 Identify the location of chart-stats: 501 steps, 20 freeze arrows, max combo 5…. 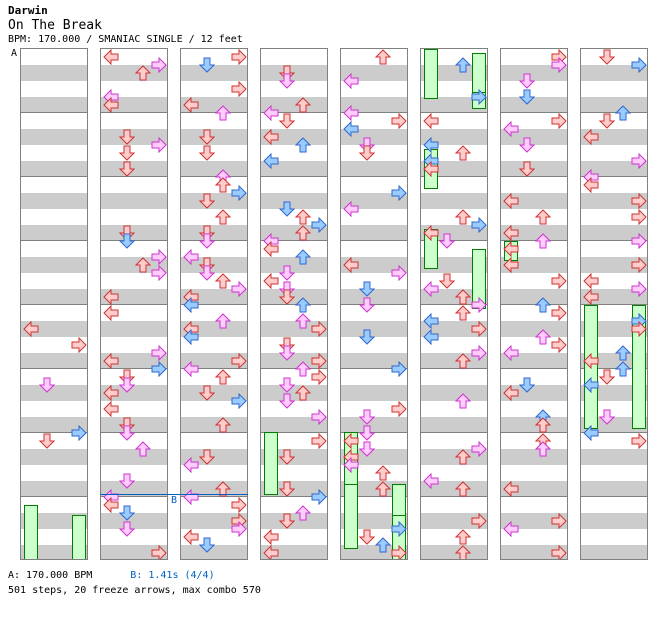
(134, 590).